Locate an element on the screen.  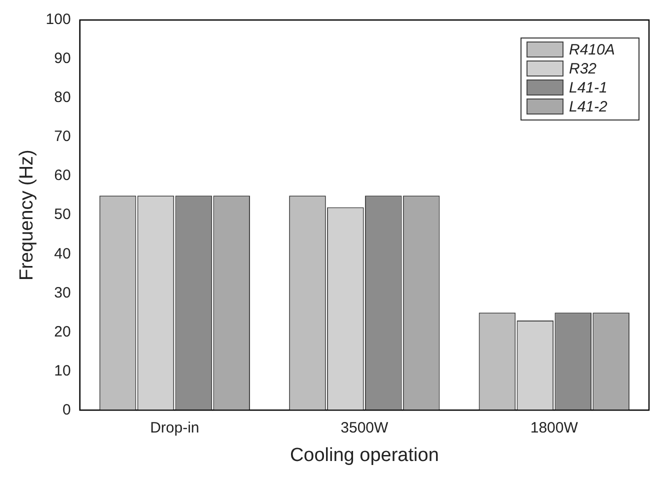
y-tick-label: 10 is located at coordinates (62, 371).